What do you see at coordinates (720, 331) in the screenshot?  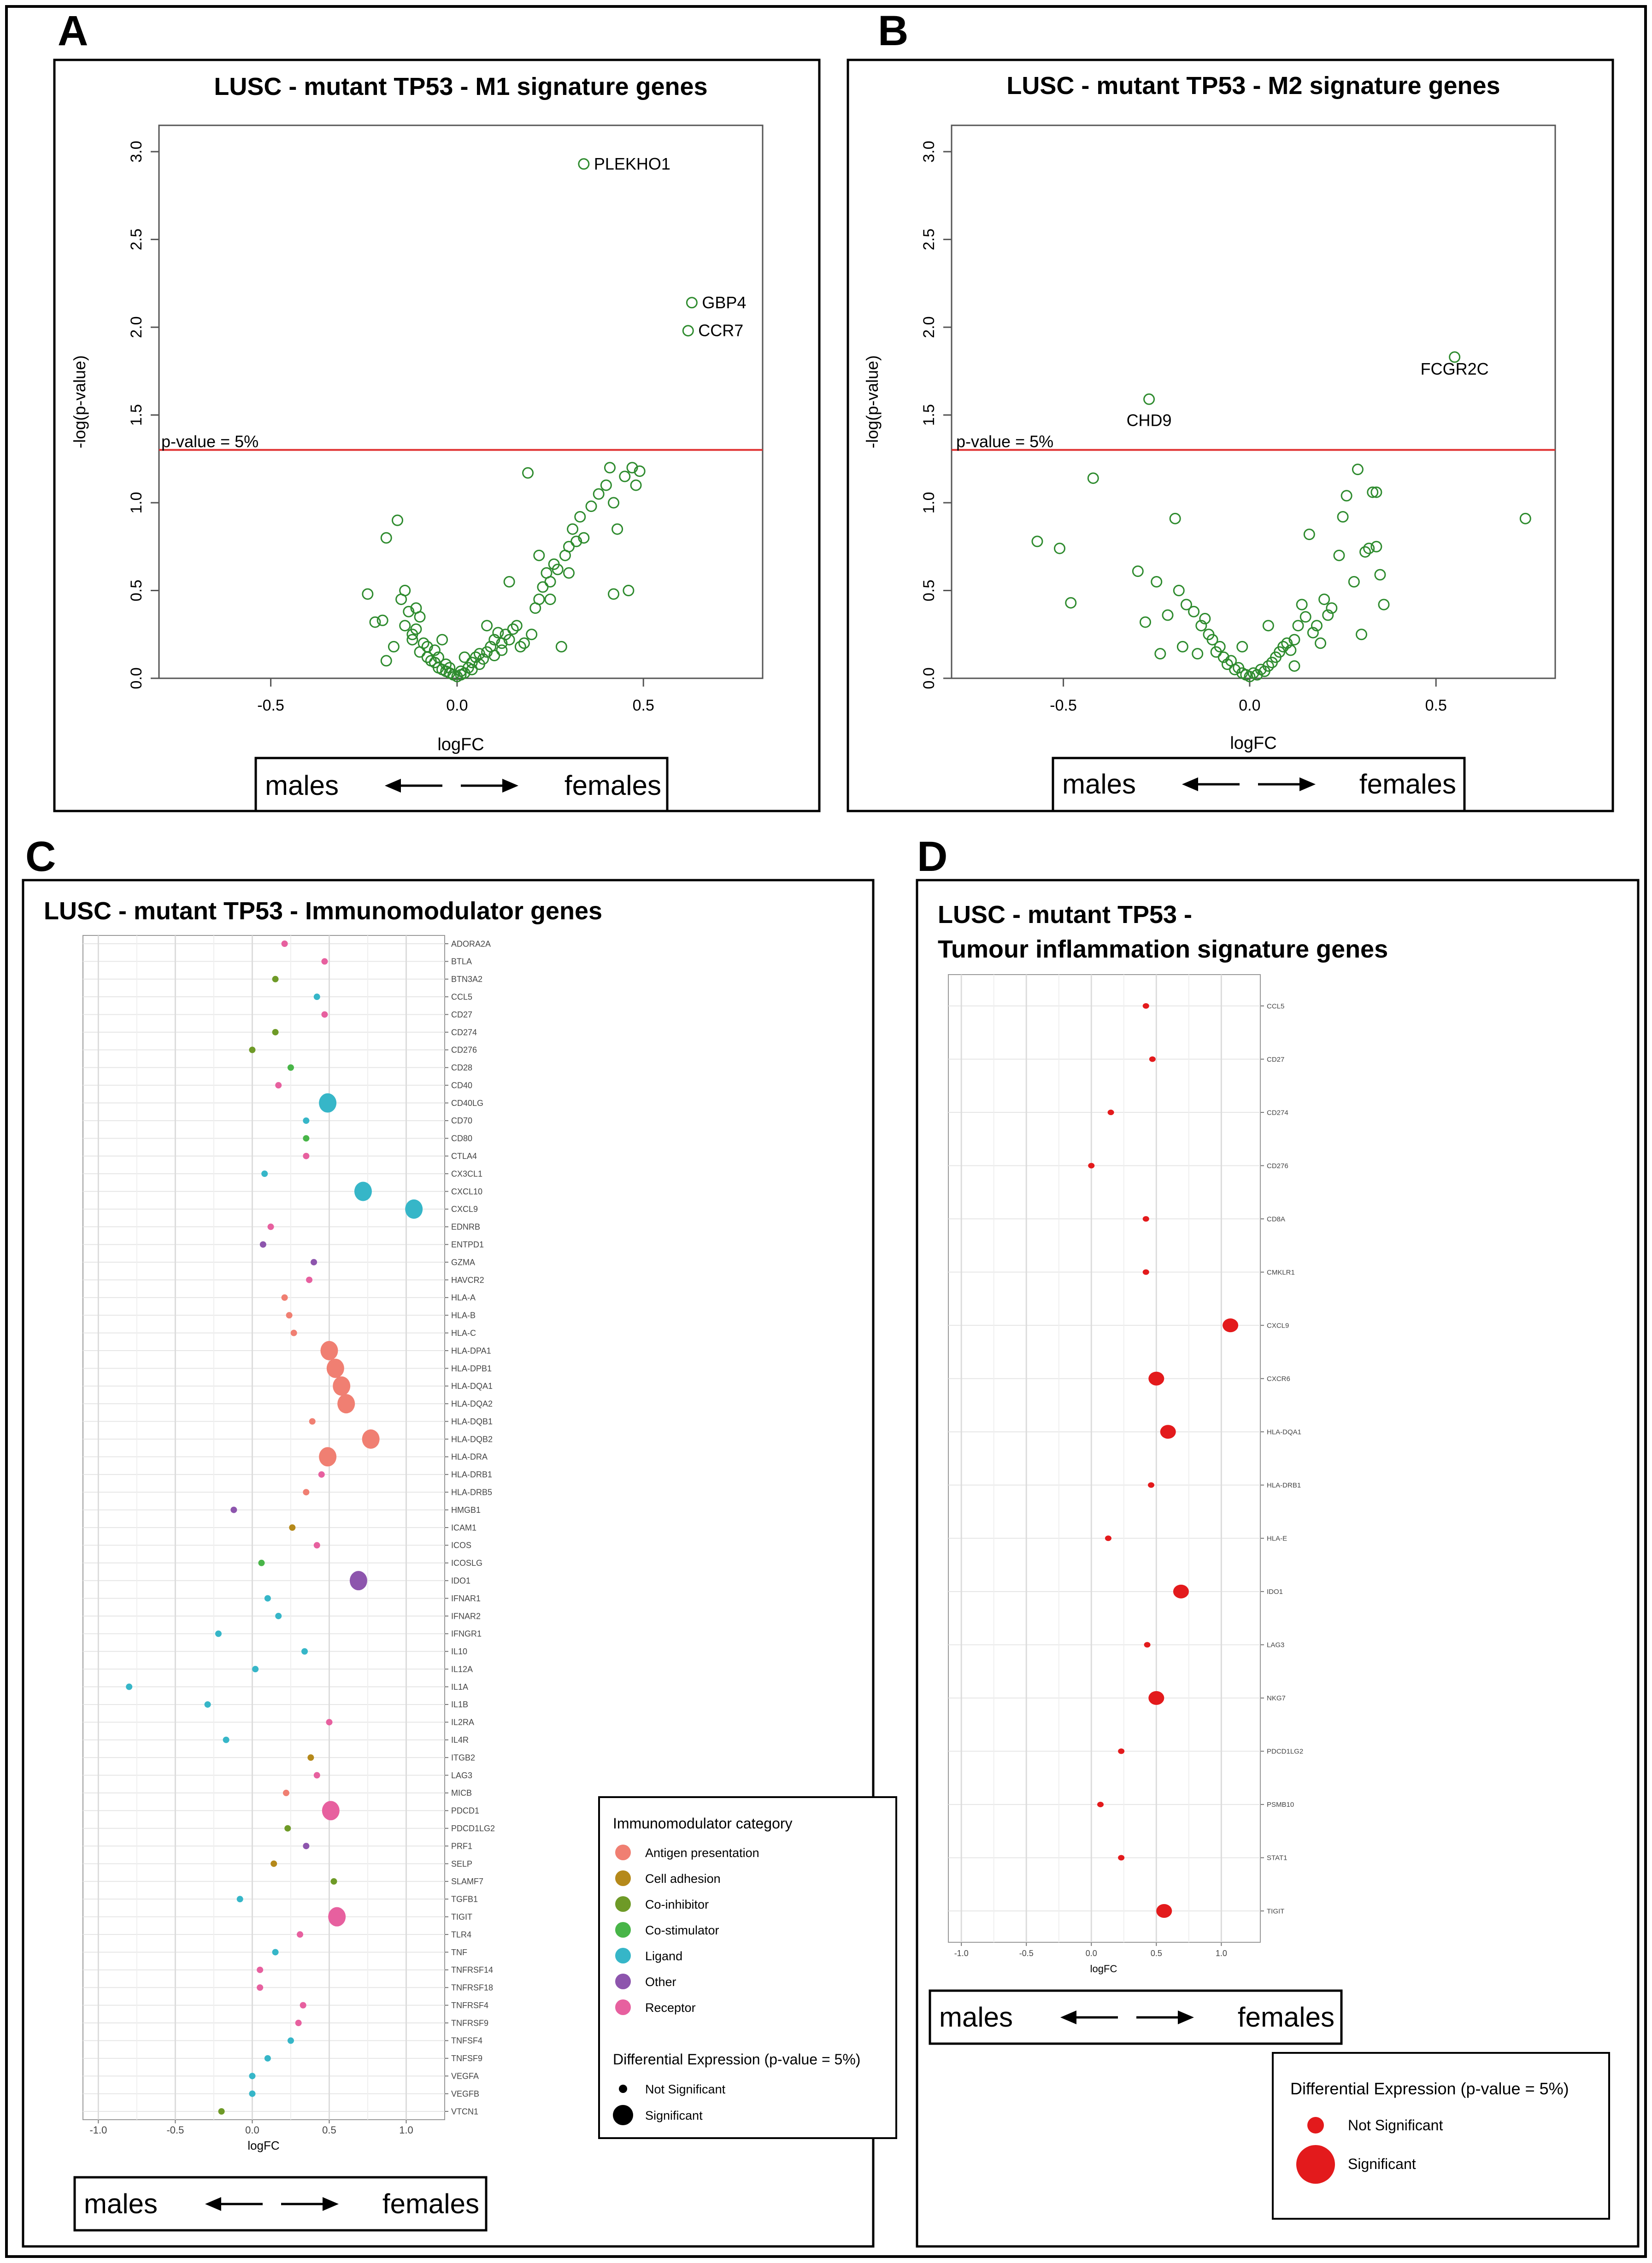 I see `label-ccr7: CCR7` at bounding box center [720, 331].